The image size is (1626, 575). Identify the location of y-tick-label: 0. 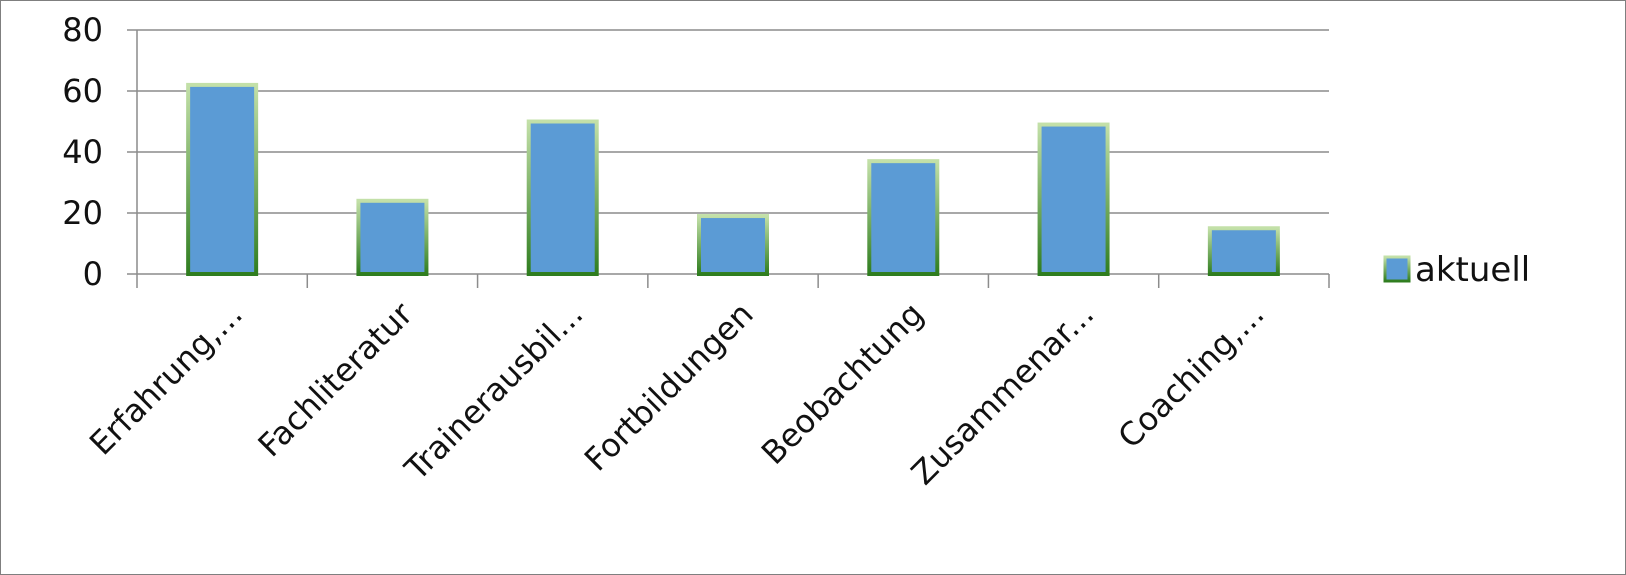
(93, 274).